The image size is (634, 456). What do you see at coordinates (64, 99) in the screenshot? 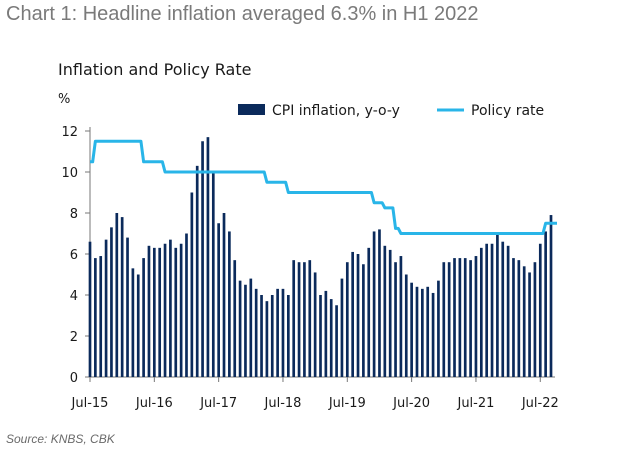
I see `y-axis-unit: %` at bounding box center [64, 99].